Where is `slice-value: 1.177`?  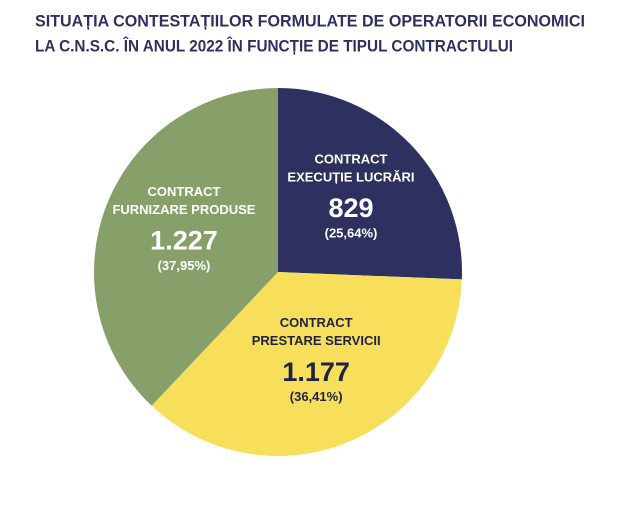 slice-value: 1.177 is located at coordinates (316, 372).